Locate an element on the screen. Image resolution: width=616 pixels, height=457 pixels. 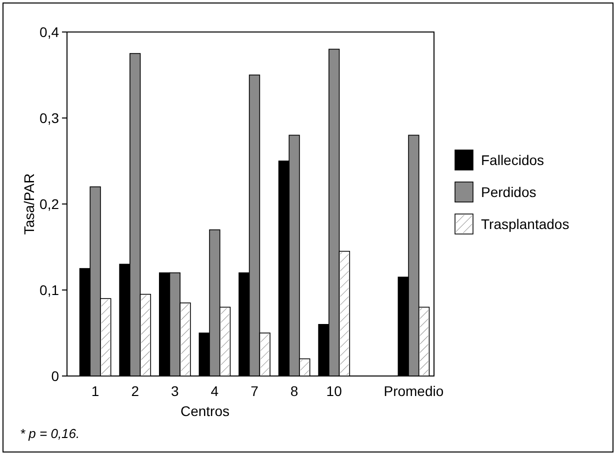
legend-label: Fallecidos is located at coordinates (512, 160).